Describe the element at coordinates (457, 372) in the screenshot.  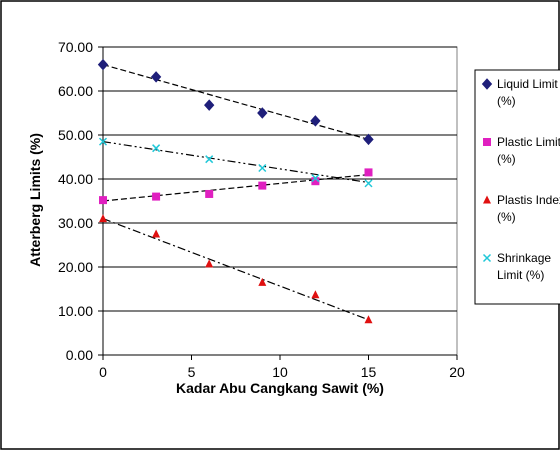
I see `x-tick-label-4: 20` at that location.